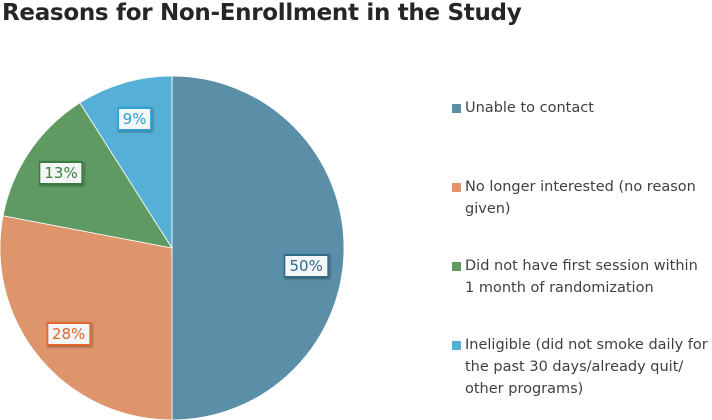 This screenshot has width=712, height=420. What do you see at coordinates (134, 119) in the screenshot?
I see `data-label: 9%` at bounding box center [134, 119].